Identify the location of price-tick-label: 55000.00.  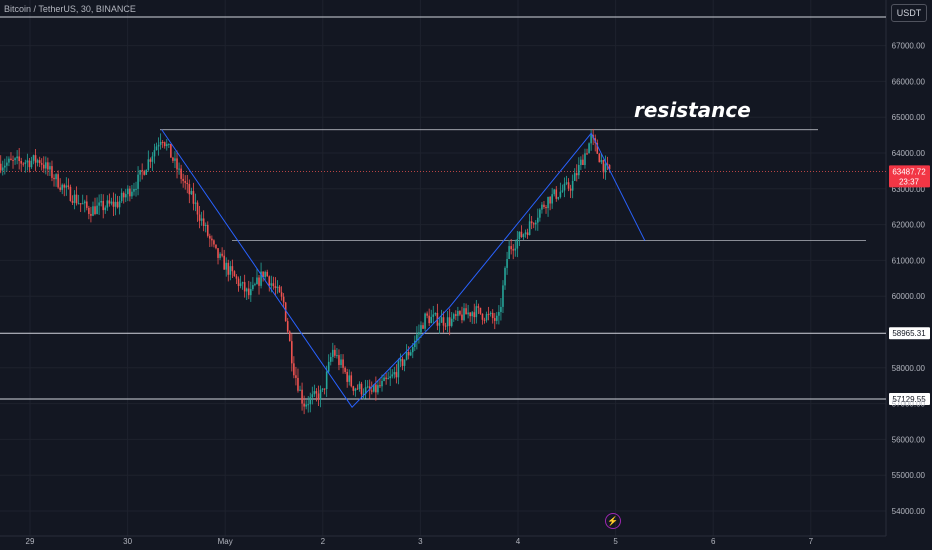
(909, 475).